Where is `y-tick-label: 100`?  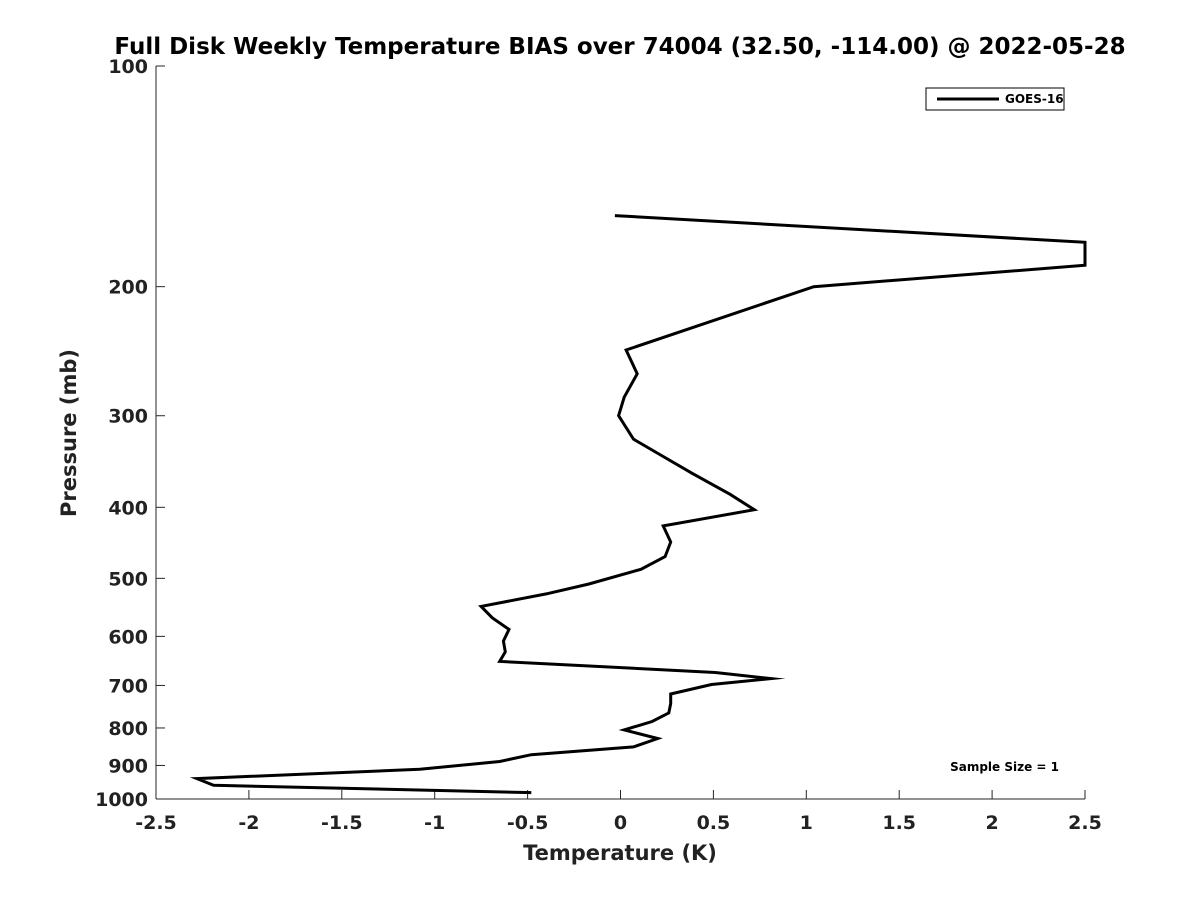 y-tick-label: 100 is located at coordinates (128, 67).